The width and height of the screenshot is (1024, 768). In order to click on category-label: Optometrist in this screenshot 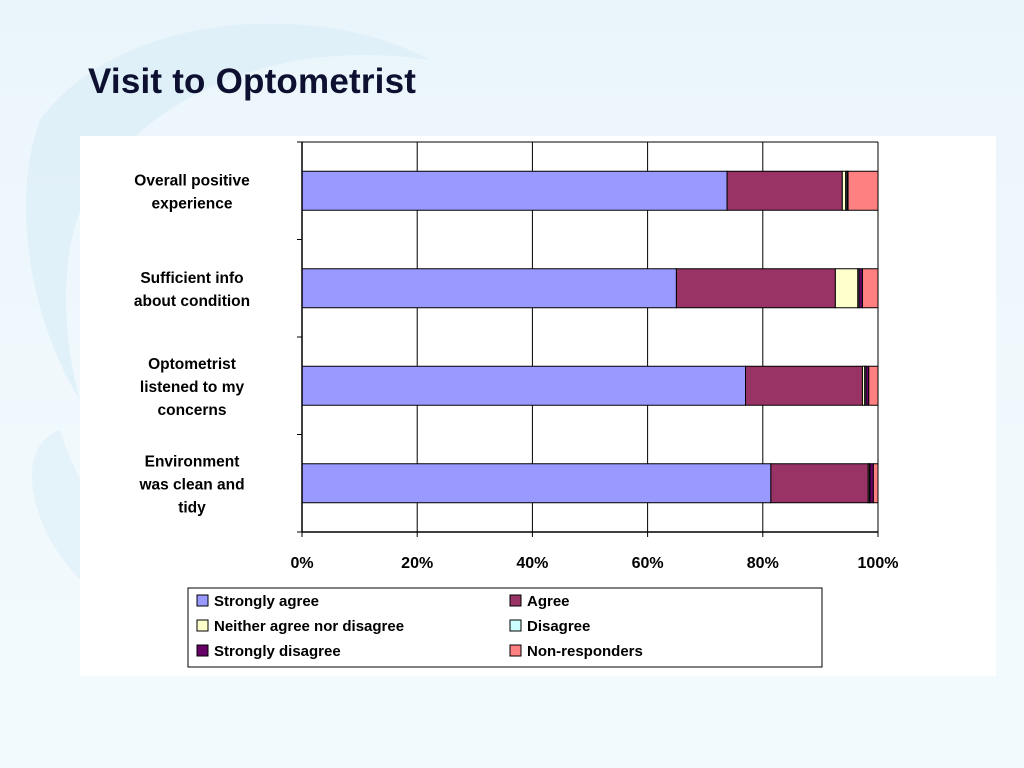, I will do `click(192, 364)`.